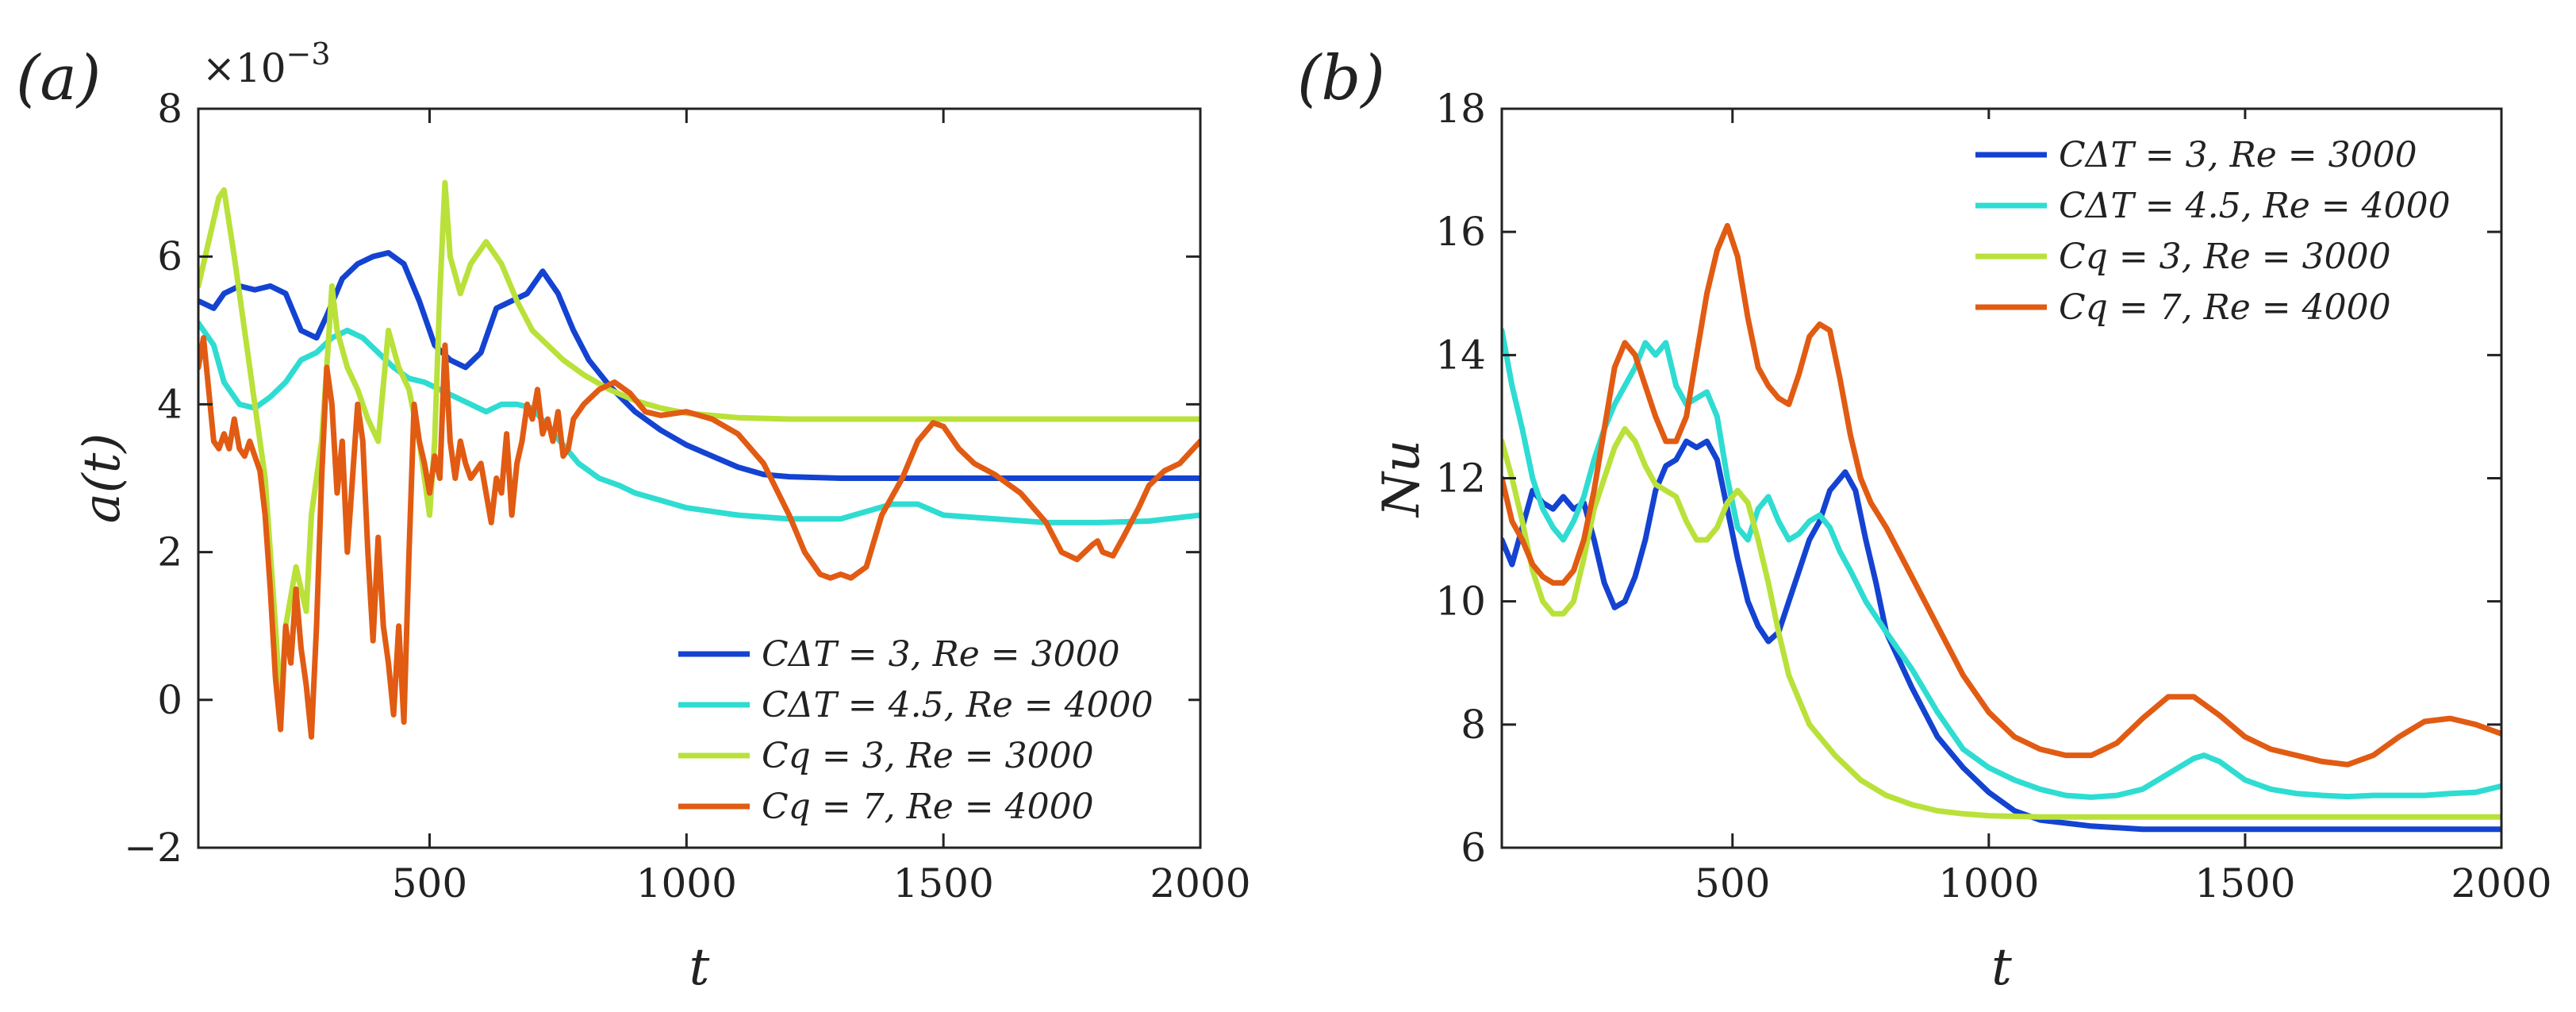 The height and width of the screenshot is (1012, 2576). I want to click on panel-label: (a), so click(58, 78).